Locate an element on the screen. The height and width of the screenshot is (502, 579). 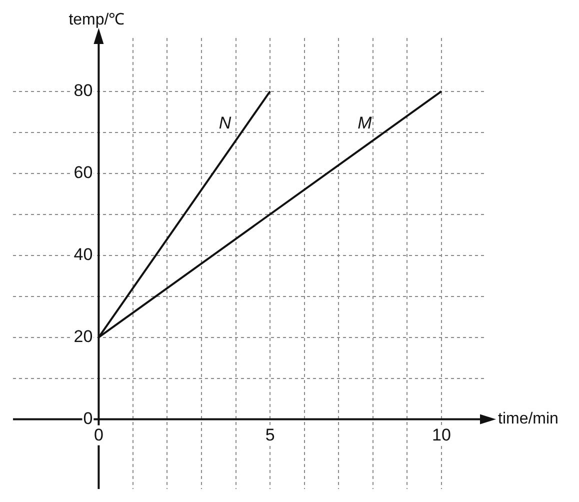
y-tick-label: 80 is located at coordinates (83, 90).